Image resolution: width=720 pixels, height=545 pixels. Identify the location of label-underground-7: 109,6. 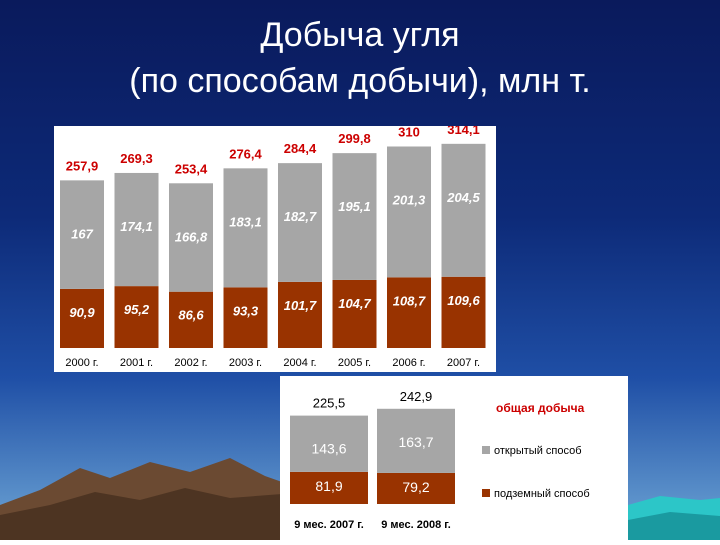
(463, 300).